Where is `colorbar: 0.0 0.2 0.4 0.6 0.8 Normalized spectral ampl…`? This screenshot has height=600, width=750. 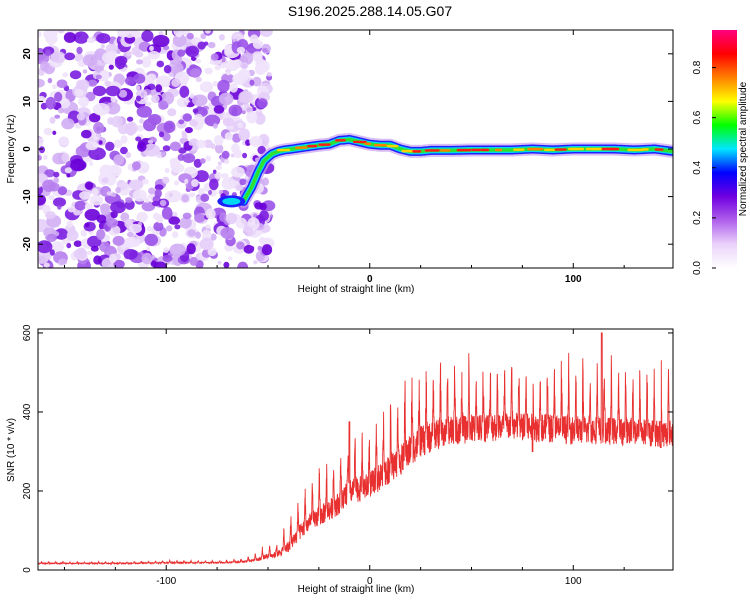
colorbar: 0.0 0.2 0.4 0.6 0.8 Normalized spectral ampl… is located at coordinates (720, 152).